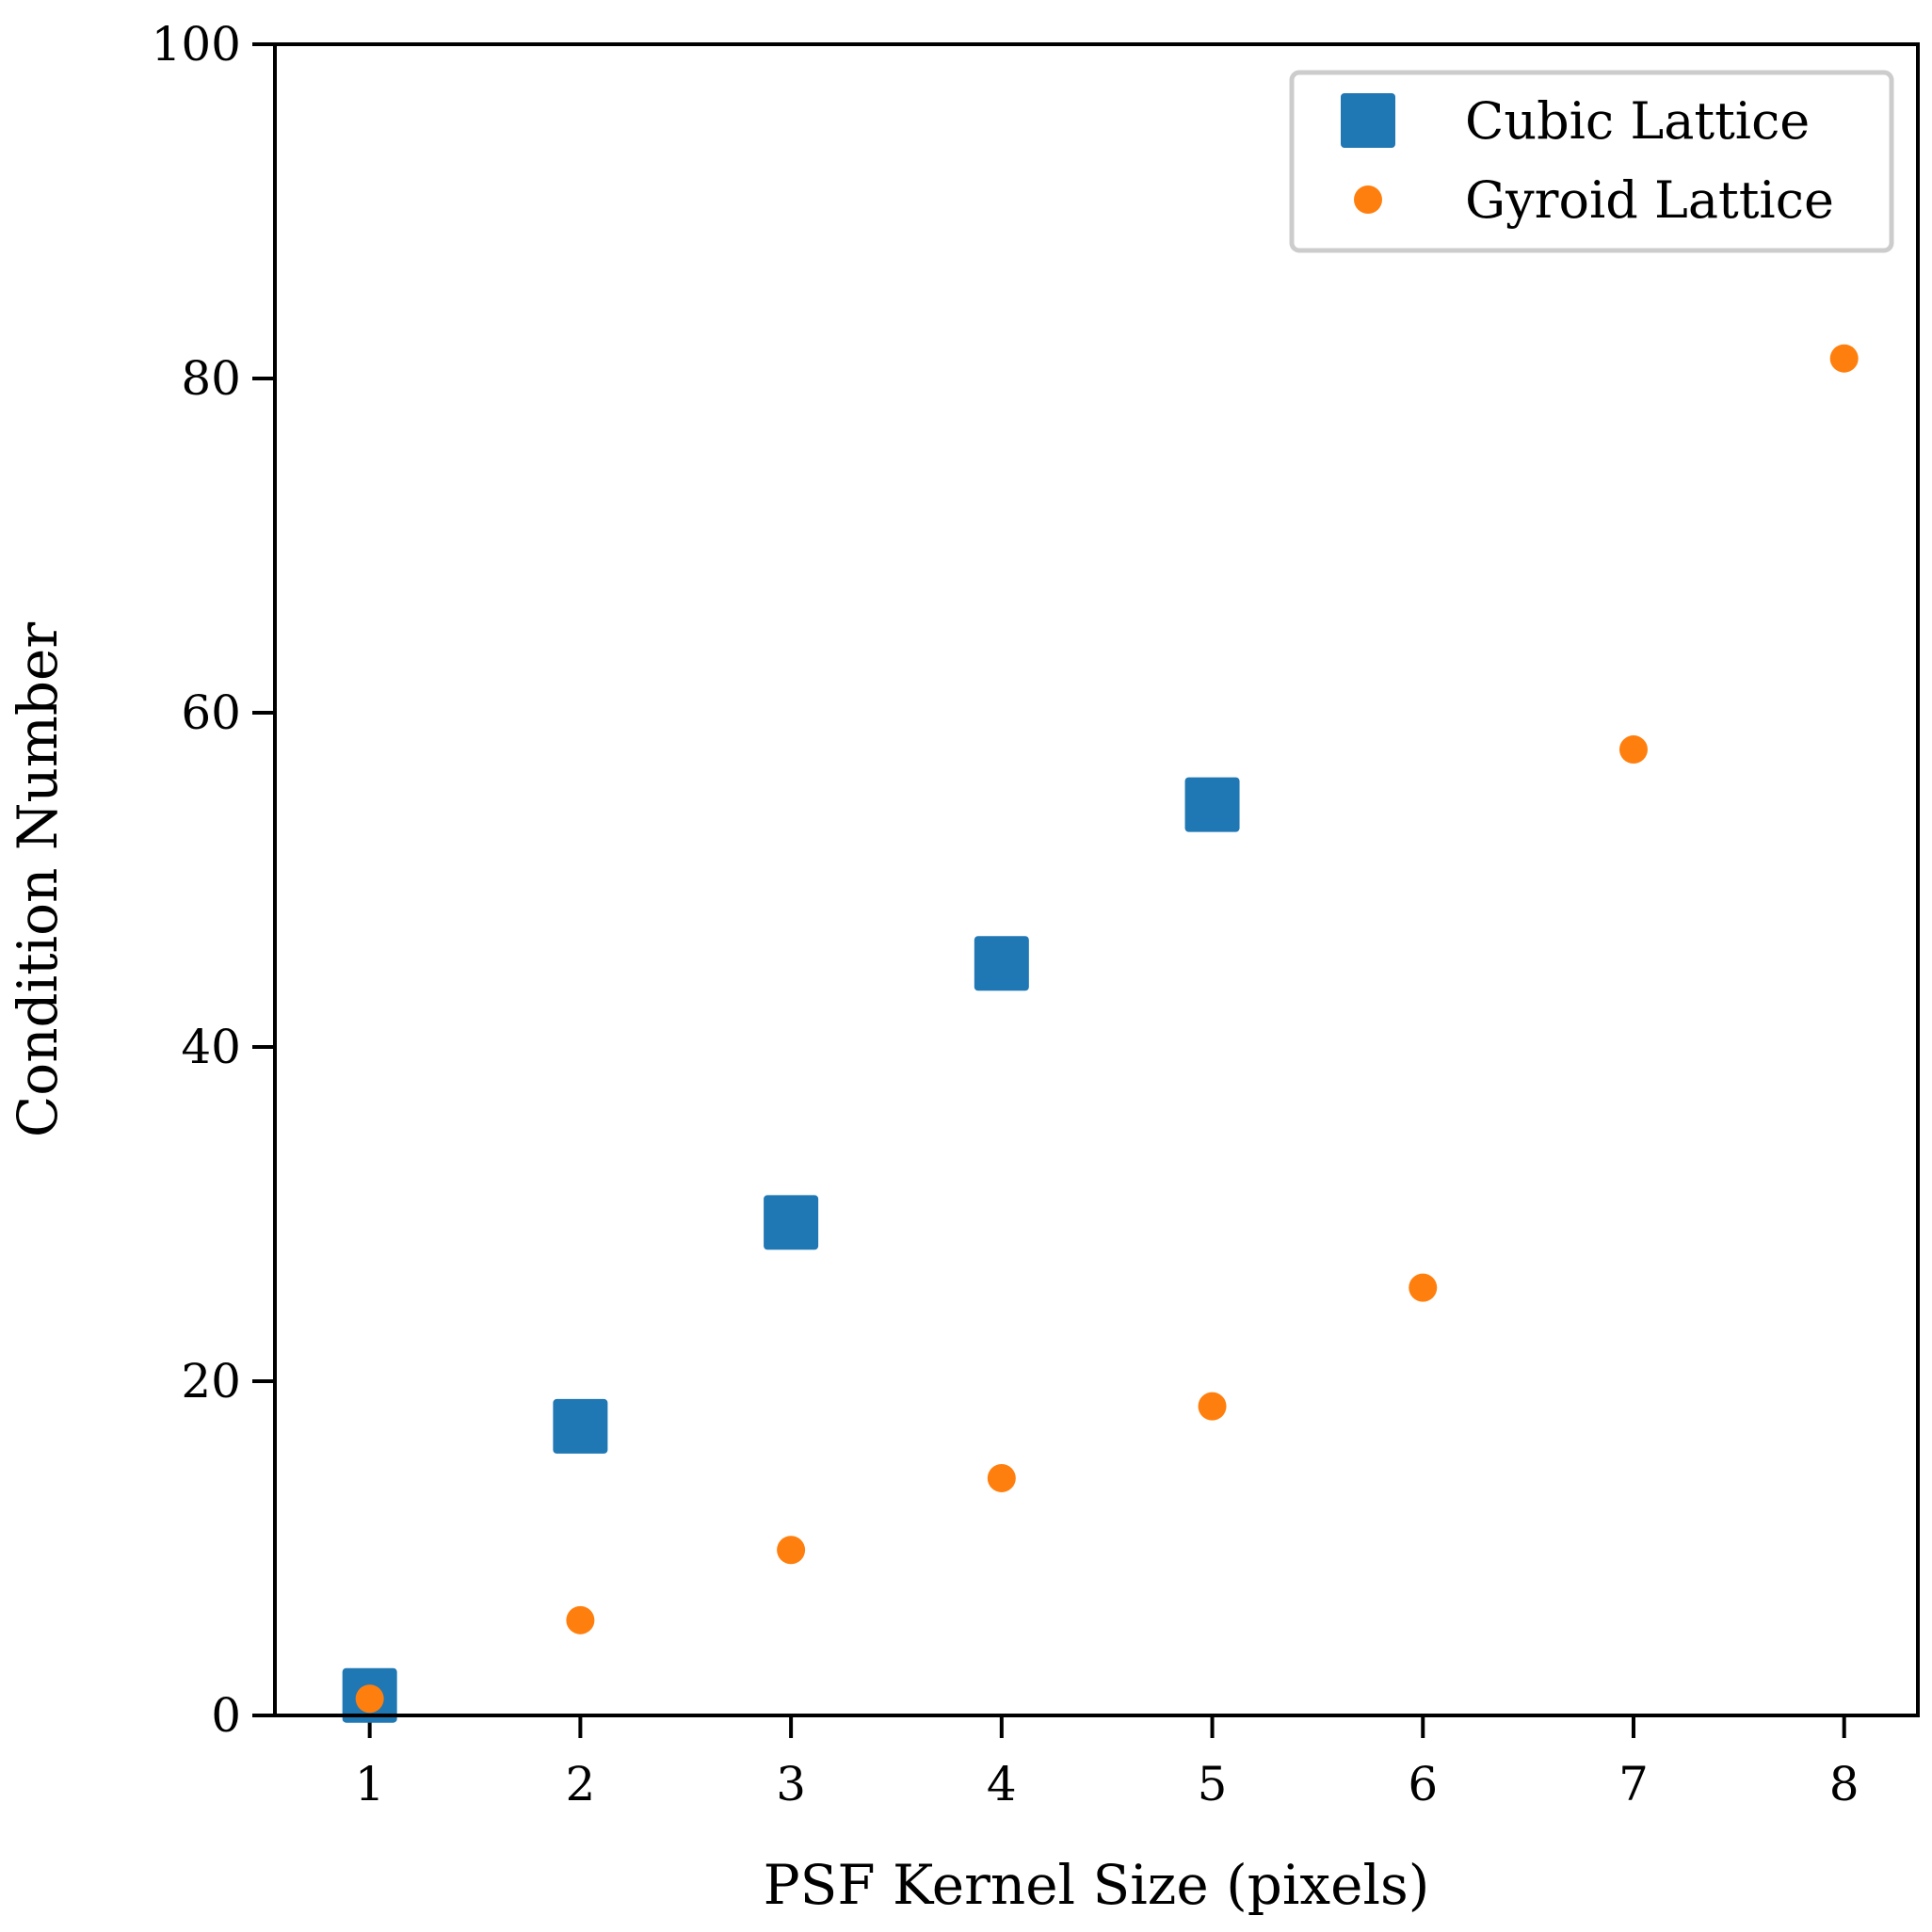 This screenshot has width=1932, height=1932. I want to click on y-axis-label: Condition Number, so click(38, 879).